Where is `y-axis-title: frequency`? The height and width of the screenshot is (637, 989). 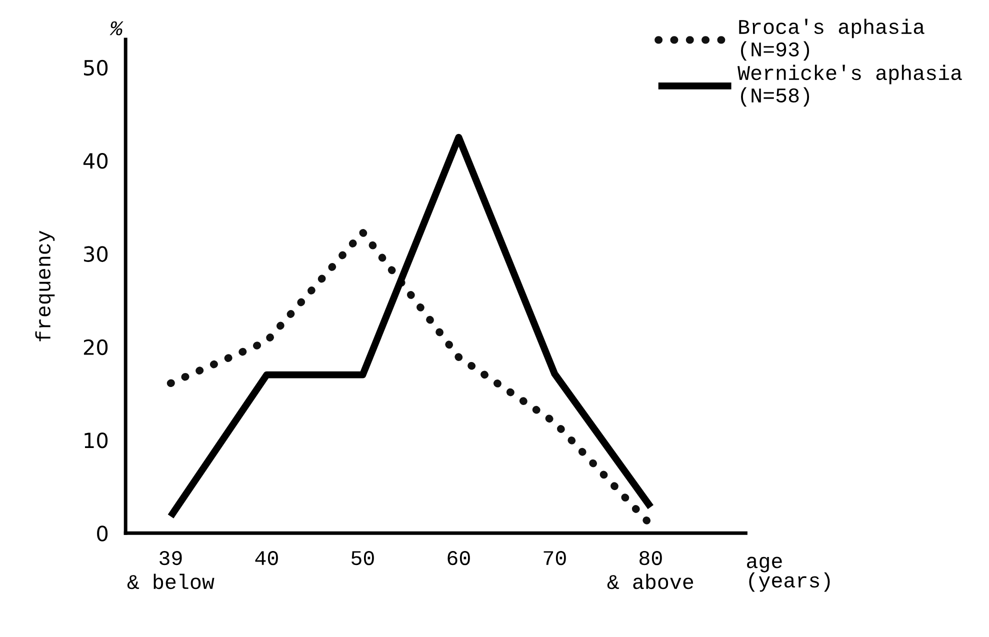 y-axis-title: frequency is located at coordinates (45, 286).